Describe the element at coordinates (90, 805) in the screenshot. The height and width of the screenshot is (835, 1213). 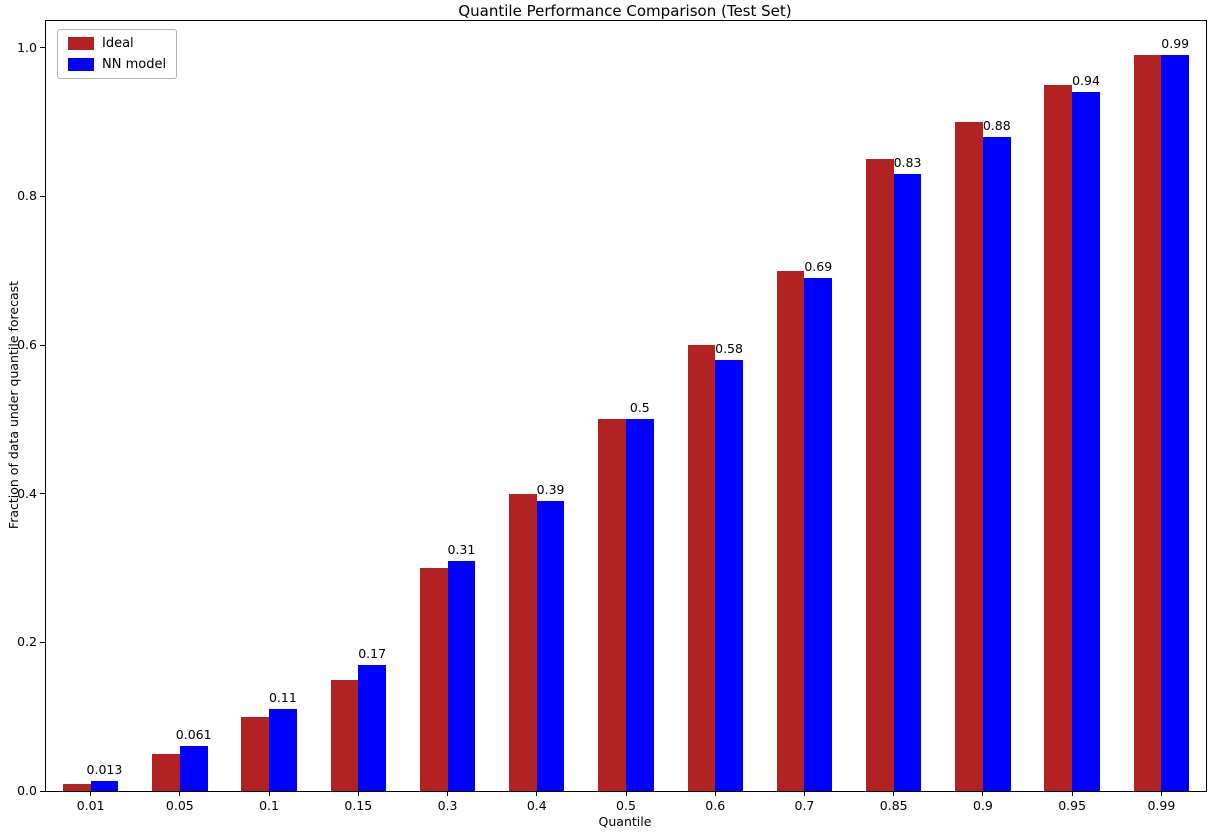
I see `x-tick-label: 0.01` at that location.